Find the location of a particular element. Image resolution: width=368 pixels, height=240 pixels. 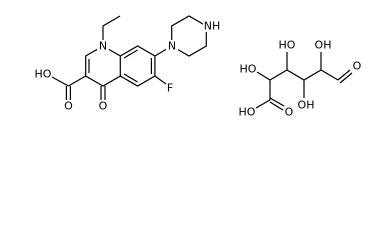

atom-label: NH is located at coordinates (212, 26).